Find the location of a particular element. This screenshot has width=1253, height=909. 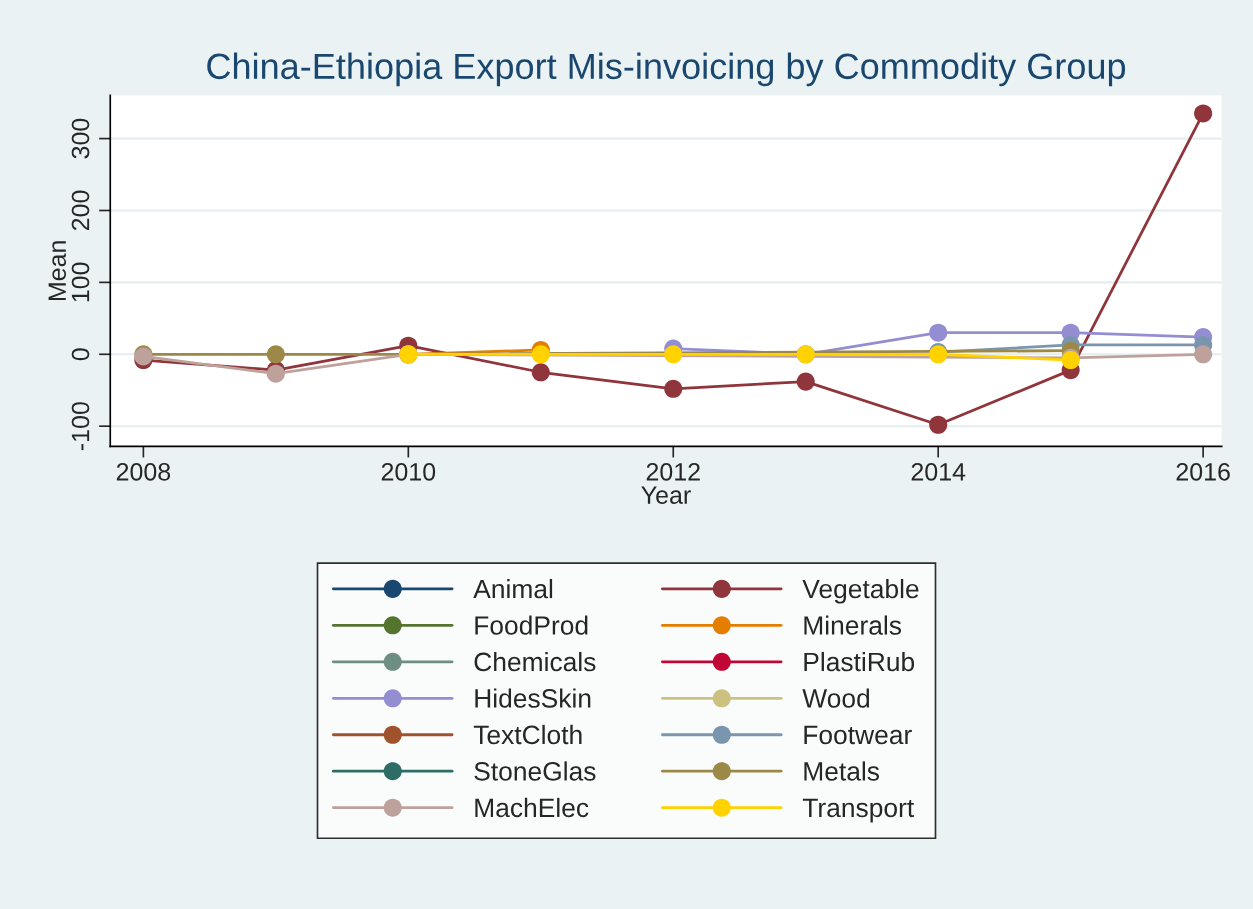

chart-title: China-Ethiopia Export Mis-invoicing by Commodity Group is located at coordinates (666, 69).